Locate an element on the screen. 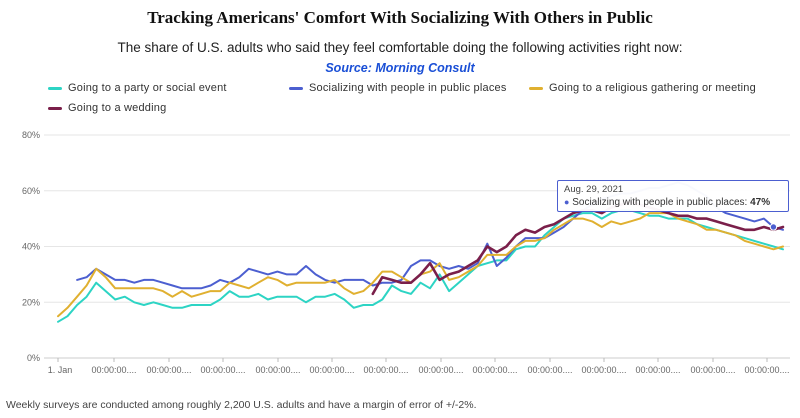 The height and width of the screenshot is (418, 800). legend-item-party: Going to a party or social event is located at coordinates (137, 88).